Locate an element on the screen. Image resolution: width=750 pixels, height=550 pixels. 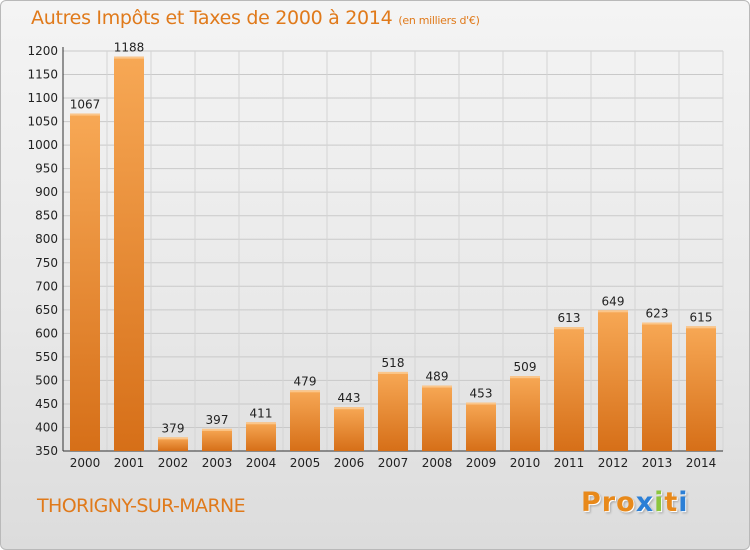
x-tick-label: 2014 is located at coordinates (701, 463).